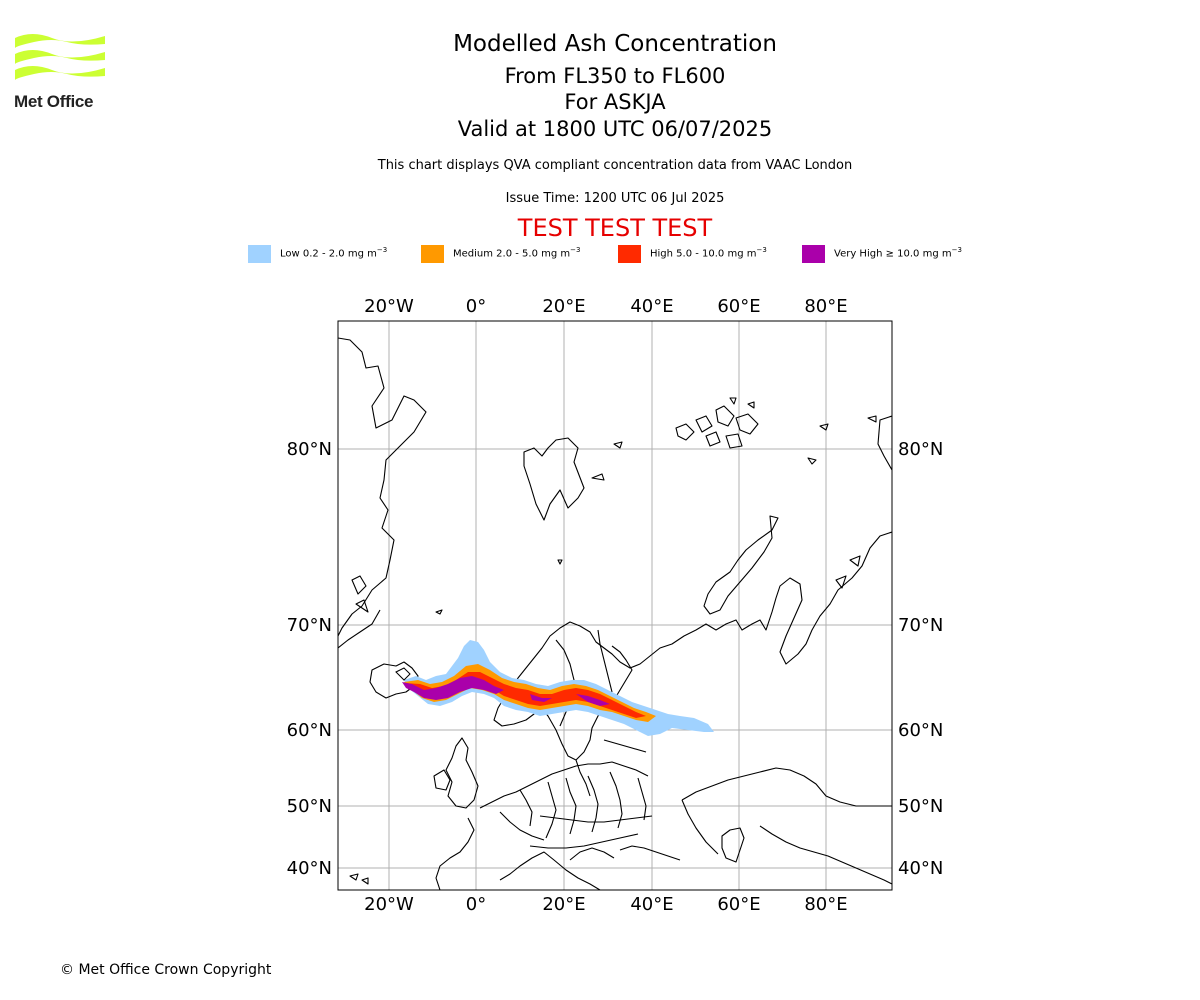  What do you see at coordinates (615, 102) in the screenshot?
I see `volcano-name: For ASKJA` at bounding box center [615, 102].